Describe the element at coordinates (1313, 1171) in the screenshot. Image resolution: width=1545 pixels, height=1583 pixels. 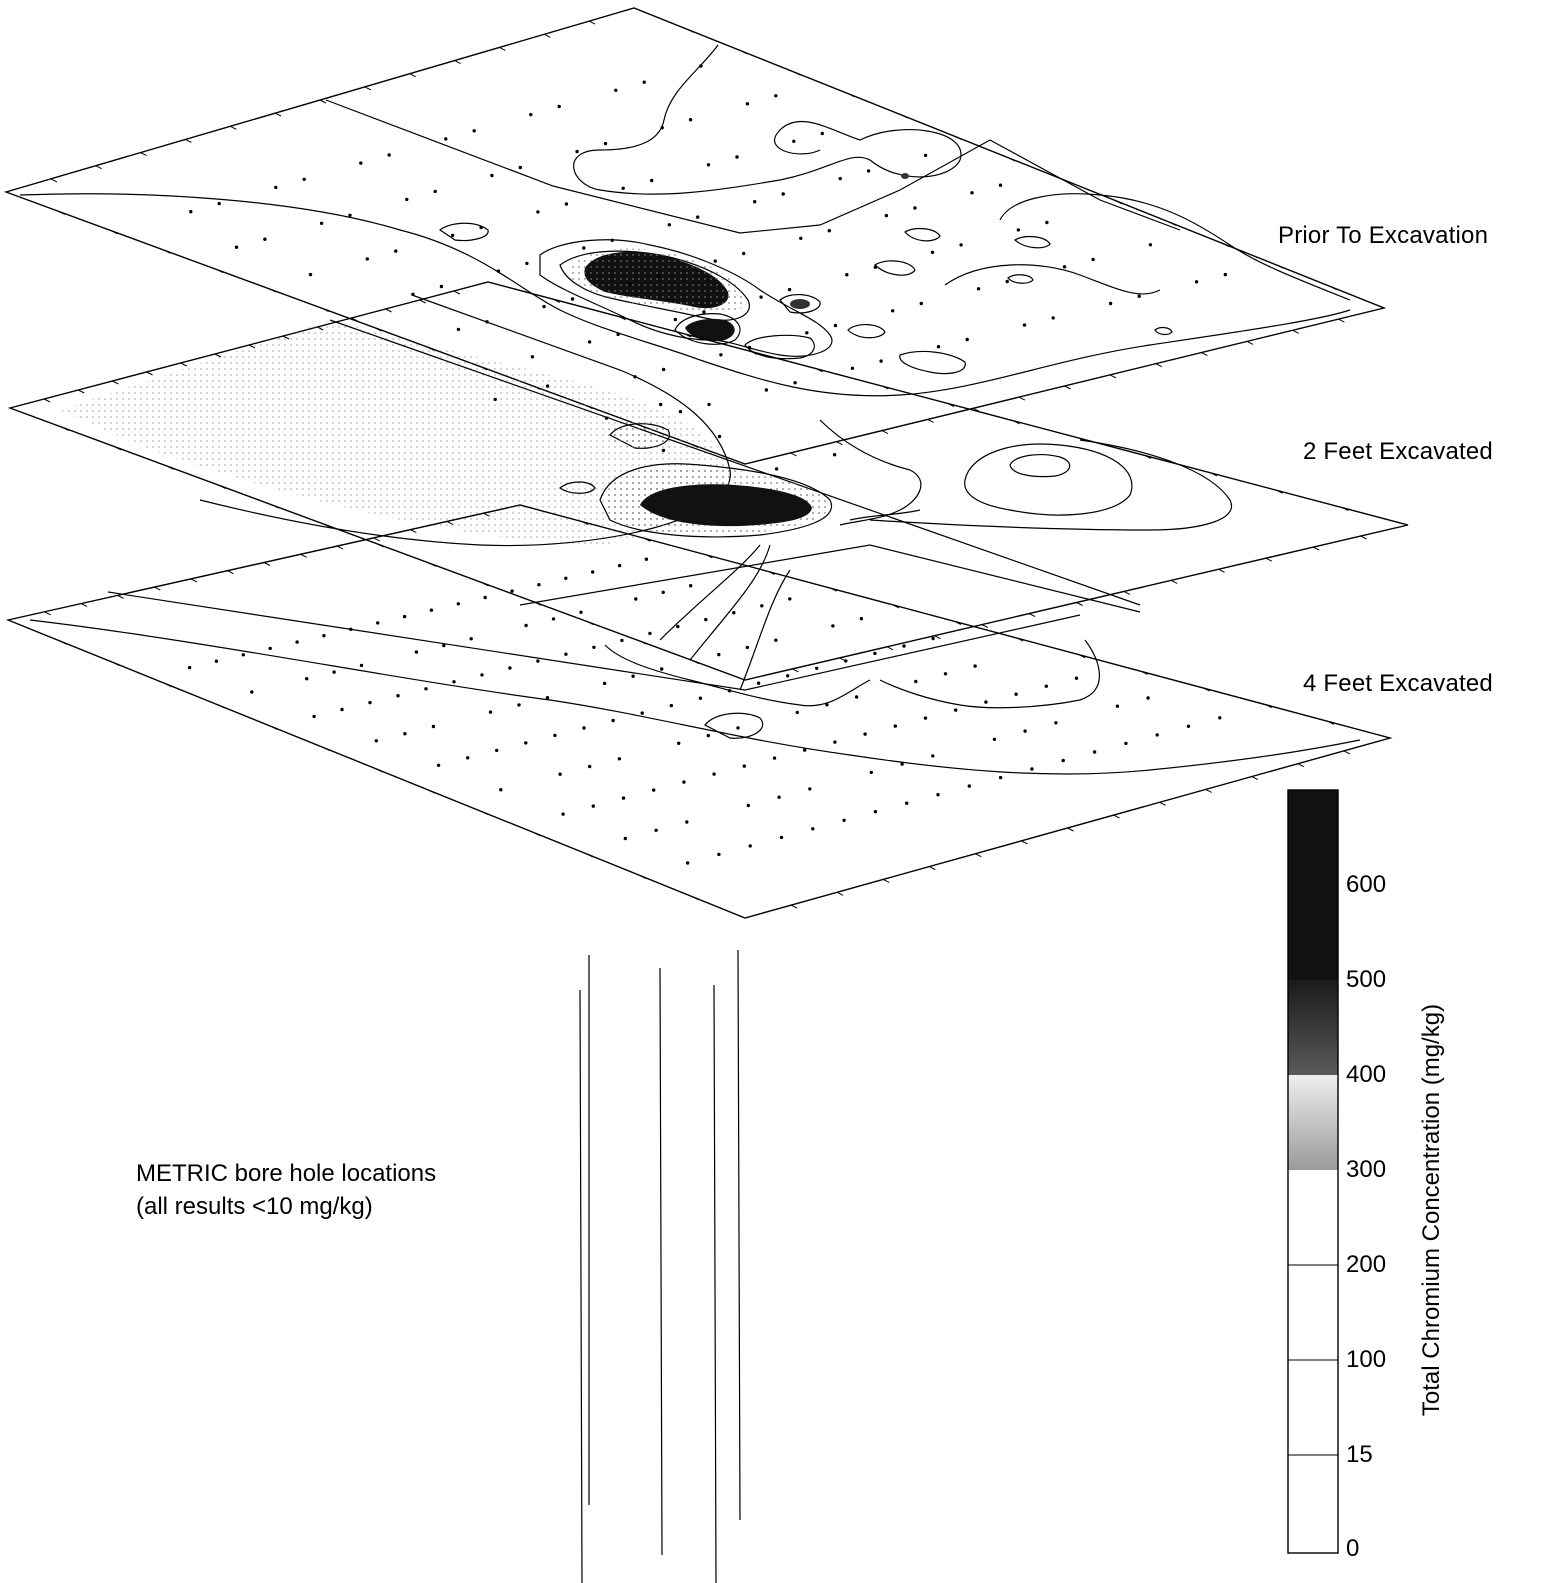
I see `colorbar-frame` at that location.